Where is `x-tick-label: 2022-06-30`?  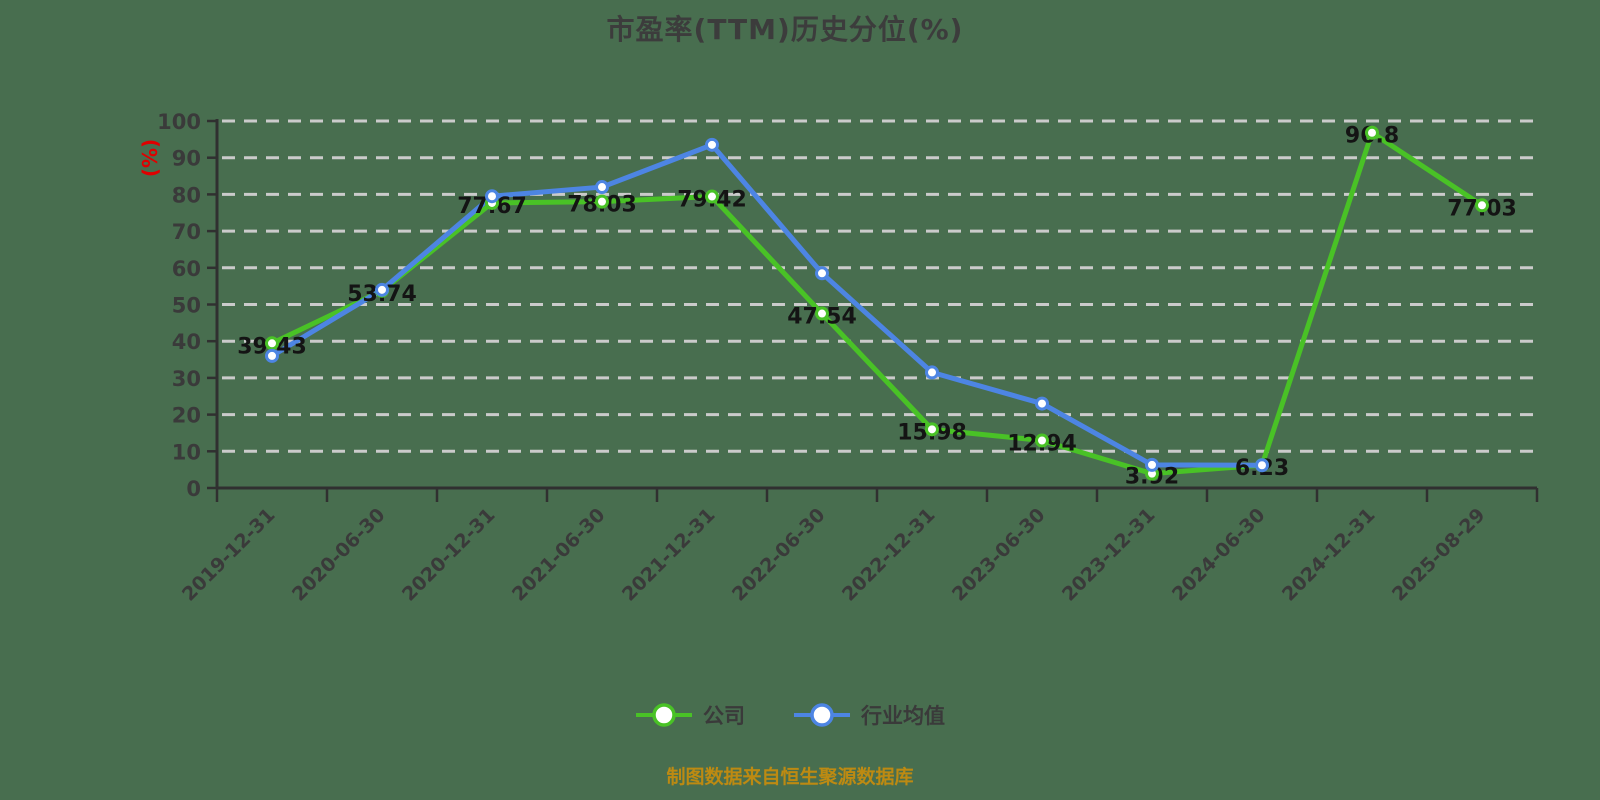
x-tick-label: 2022-06-30 is located at coordinates (779, 555).